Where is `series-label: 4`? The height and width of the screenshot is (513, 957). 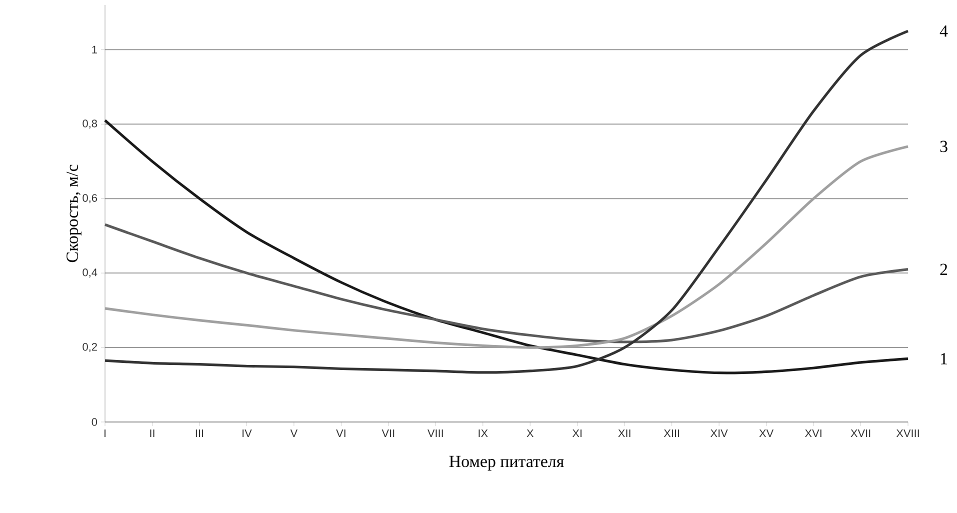 series-label: 4 is located at coordinates (944, 31).